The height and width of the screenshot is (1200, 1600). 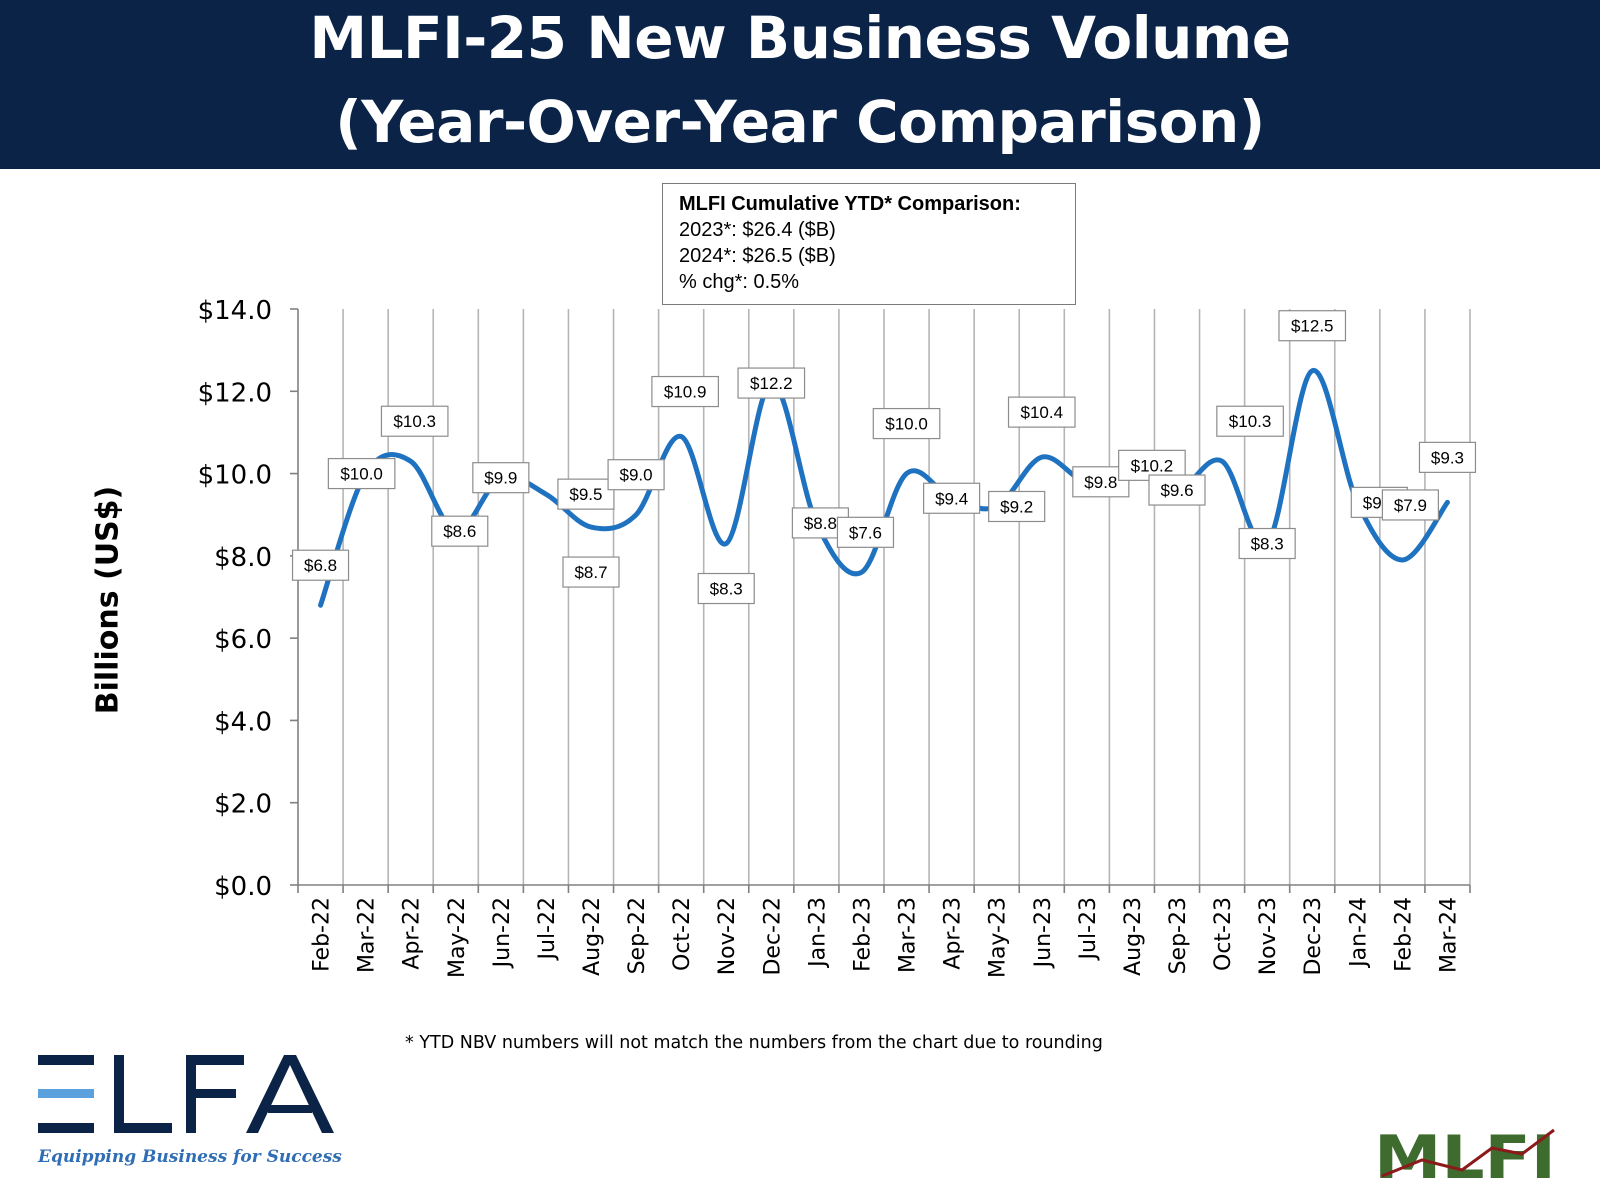 I want to click on data-label: $9.9, so click(x=500, y=478).